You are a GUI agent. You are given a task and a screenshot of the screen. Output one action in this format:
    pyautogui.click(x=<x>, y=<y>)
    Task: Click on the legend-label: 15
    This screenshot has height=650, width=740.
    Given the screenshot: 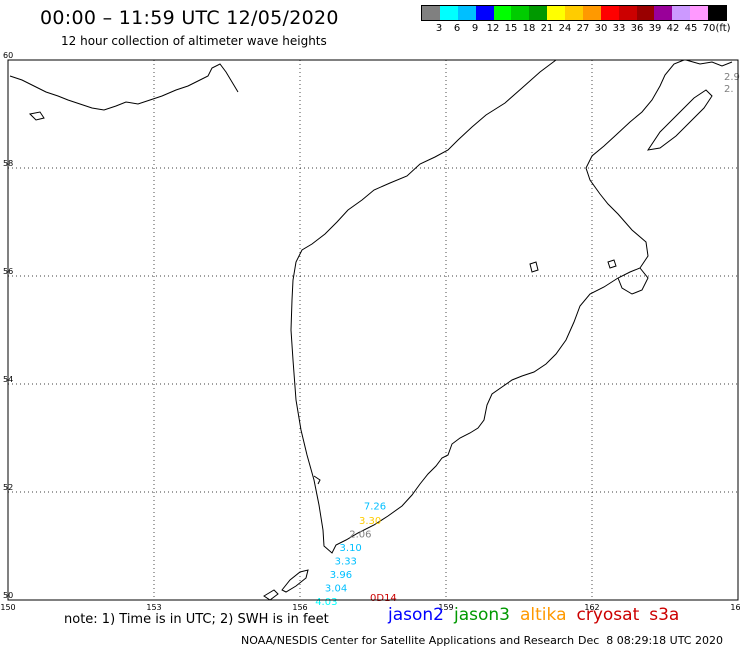 What is the action you would take?
    pyautogui.click(x=511, y=28)
    